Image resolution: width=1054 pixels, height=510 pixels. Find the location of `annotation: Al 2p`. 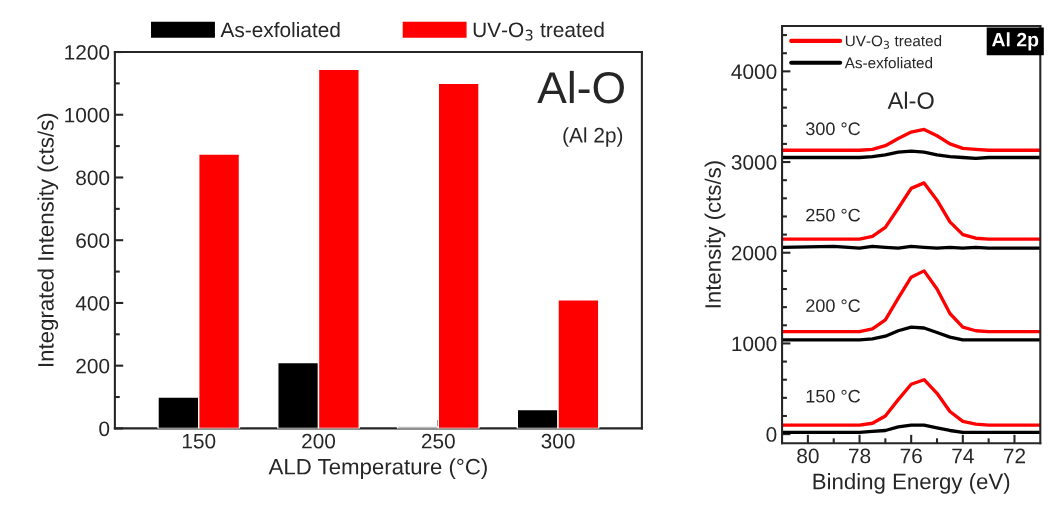

annotation: Al 2p is located at coordinates (1015, 41).